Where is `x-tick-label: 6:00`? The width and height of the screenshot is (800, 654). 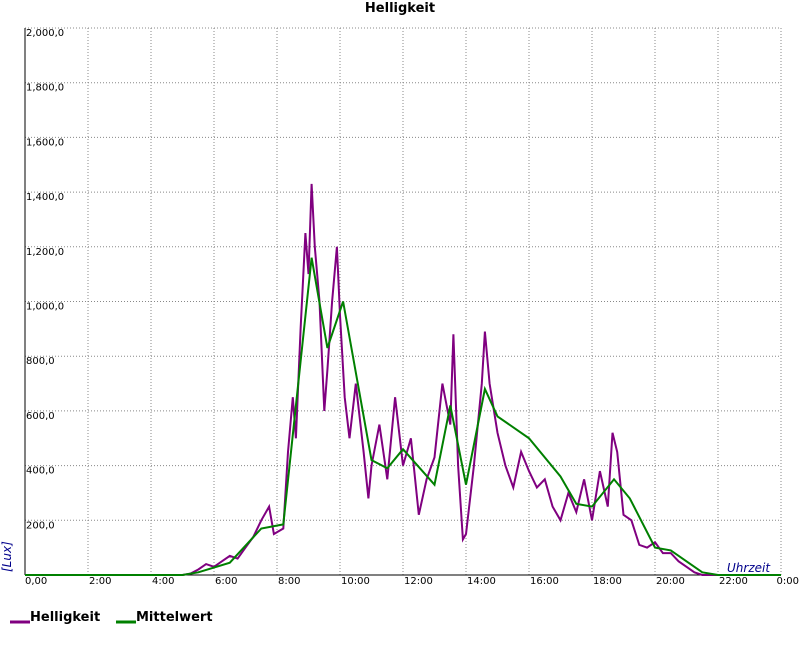
x-tick-label: 6:00 is located at coordinates (226, 581).